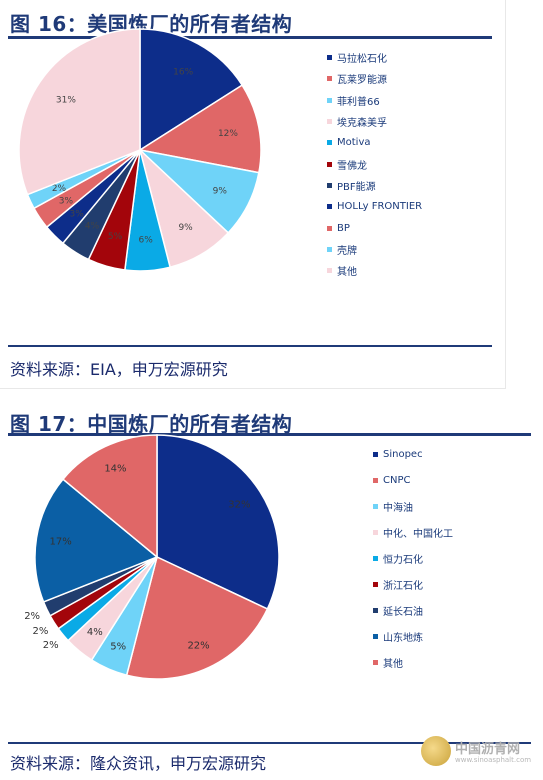 The height and width of the screenshot is (780, 543). What do you see at coordinates (403, 560) in the screenshot?
I see `legend-label: 恒力石化` at bounding box center [403, 560].